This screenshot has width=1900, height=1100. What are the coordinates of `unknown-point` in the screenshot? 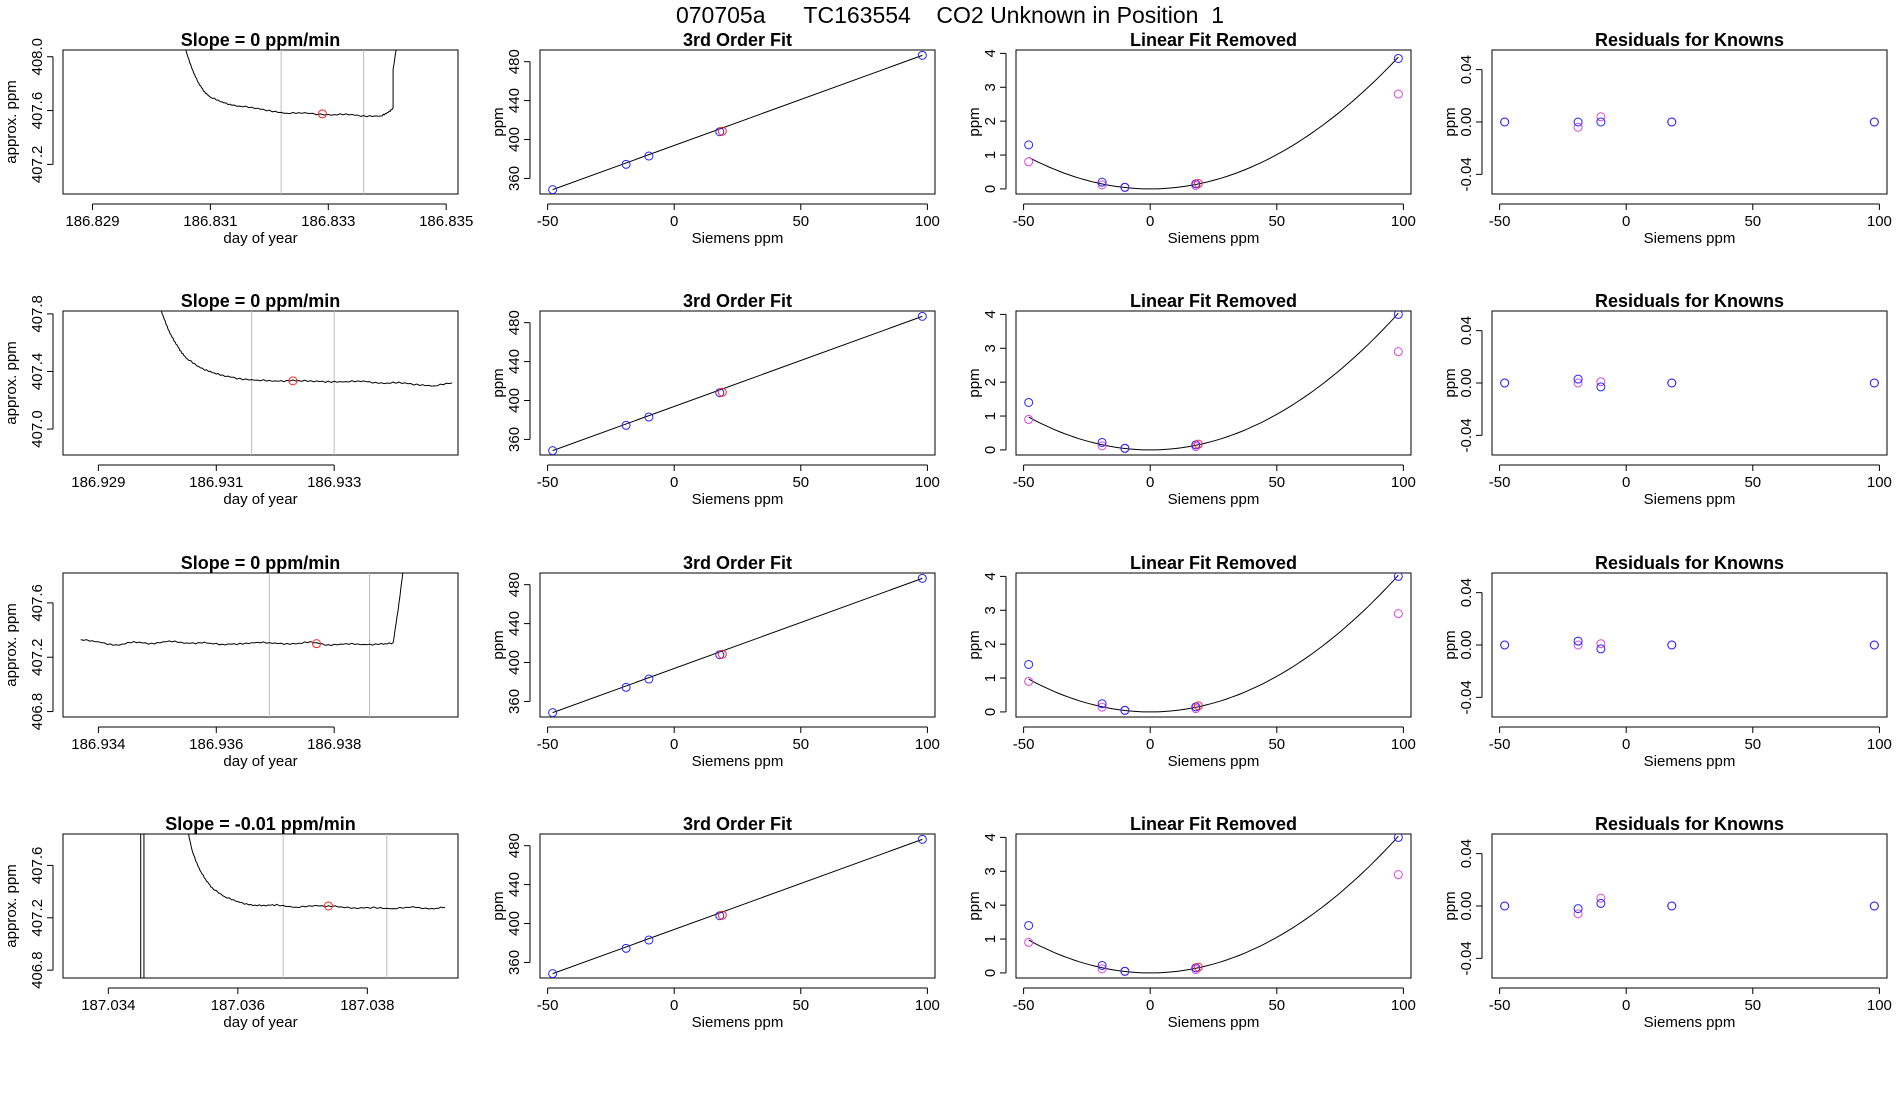 It's located at (1198, 706).